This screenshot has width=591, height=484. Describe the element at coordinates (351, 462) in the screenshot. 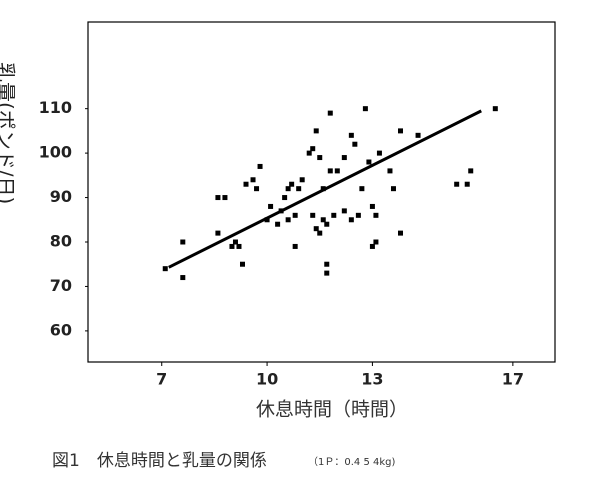

I see `caption-note: （1Ｐ：0.4 5 4kg)` at that location.